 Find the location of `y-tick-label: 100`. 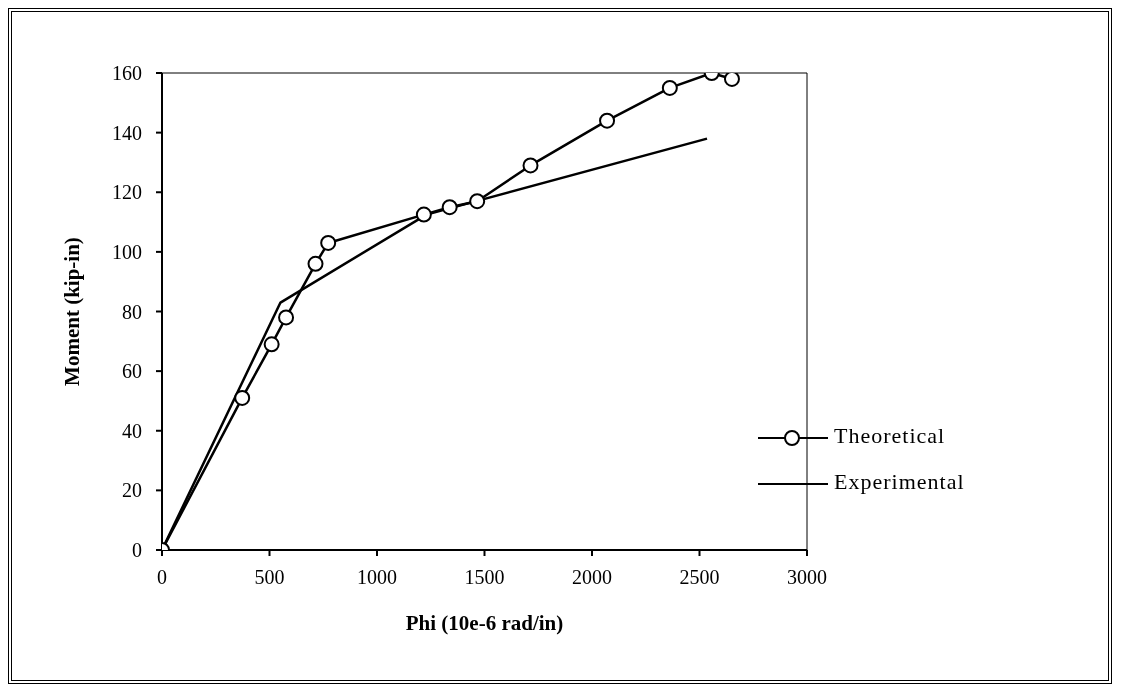

y-tick-label: 100 is located at coordinates (127, 251).